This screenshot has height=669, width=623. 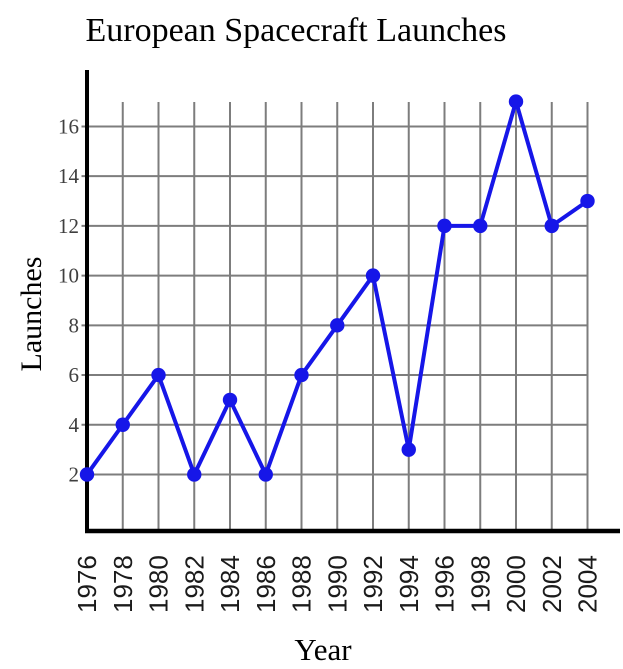 I want to click on x-tick-label-1998: 1998, so click(x=480, y=584).